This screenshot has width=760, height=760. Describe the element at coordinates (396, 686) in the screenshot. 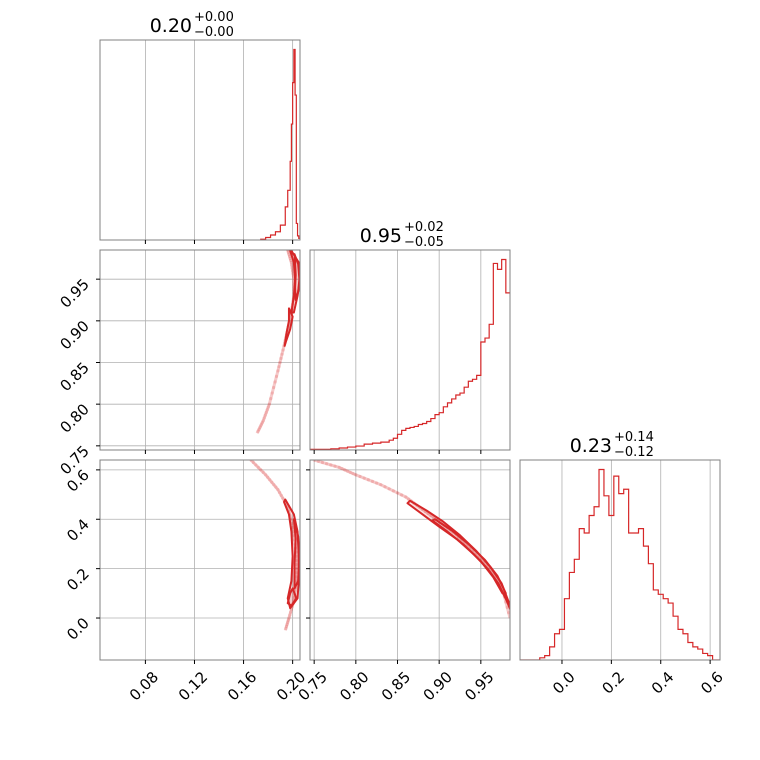

I see `x-tick-label: 0.85` at that location.